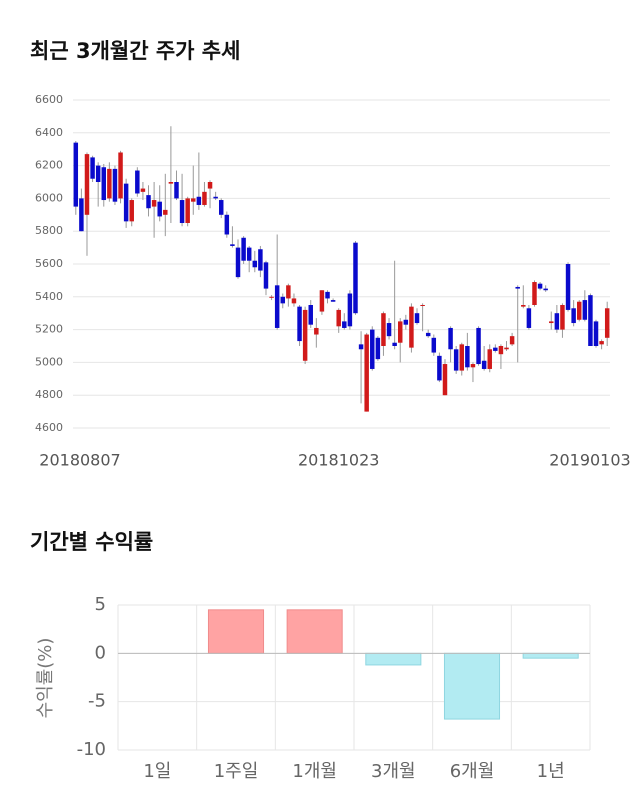 This screenshot has width=640, height=810. I want to click on y-tick-label: 5, so click(100, 604).